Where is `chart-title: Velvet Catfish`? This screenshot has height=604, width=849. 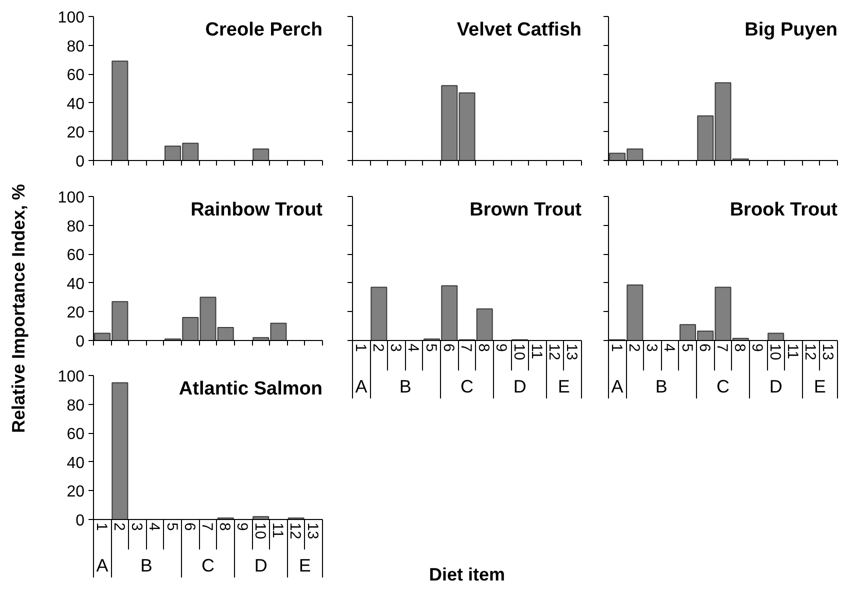 chart-title: Velvet Catfish is located at coordinates (519, 30).